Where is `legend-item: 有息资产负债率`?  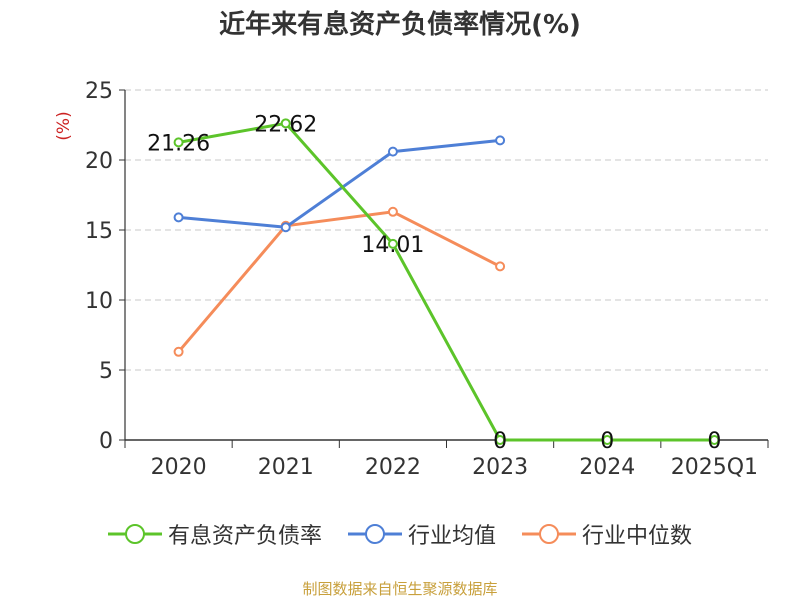 legend-item: 有息资产负债率 is located at coordinates (214, 534).